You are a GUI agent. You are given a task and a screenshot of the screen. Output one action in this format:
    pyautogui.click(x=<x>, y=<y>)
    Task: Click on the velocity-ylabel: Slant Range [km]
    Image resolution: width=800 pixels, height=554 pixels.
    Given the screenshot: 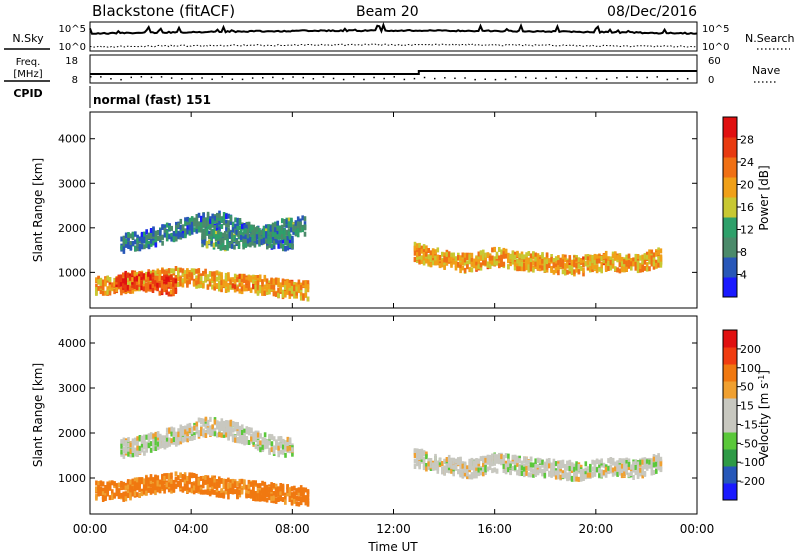 What is the action you would take?
    pyautogui.click(x=38, y=415)
    